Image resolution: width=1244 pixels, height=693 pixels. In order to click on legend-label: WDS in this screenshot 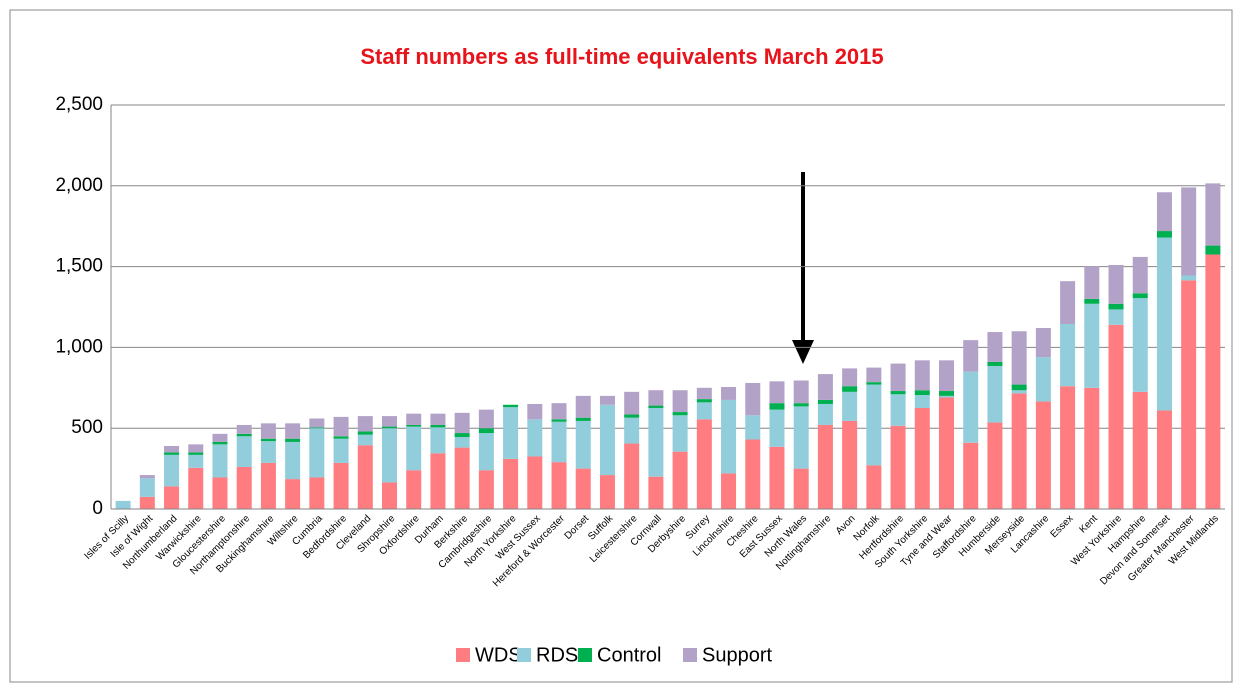, I will do `click(498, 655)`.